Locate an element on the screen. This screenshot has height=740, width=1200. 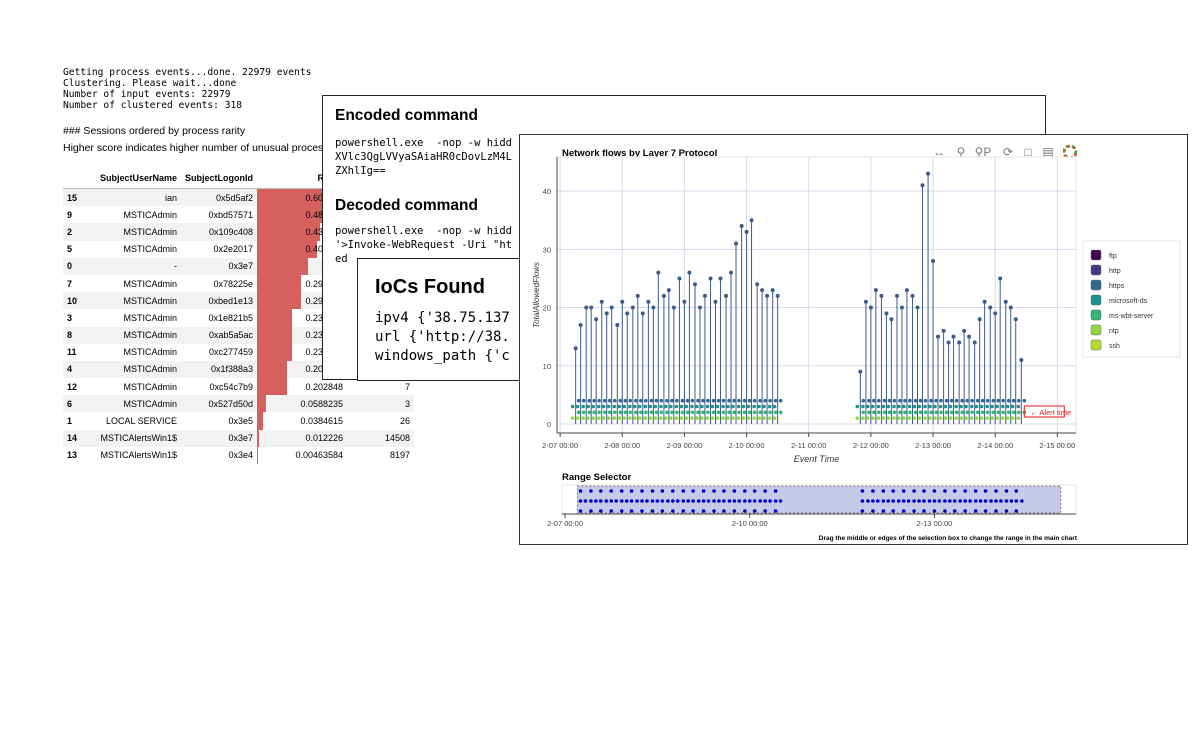
encoded-line: ZXhlIg== is located at coordinates (360, 171).